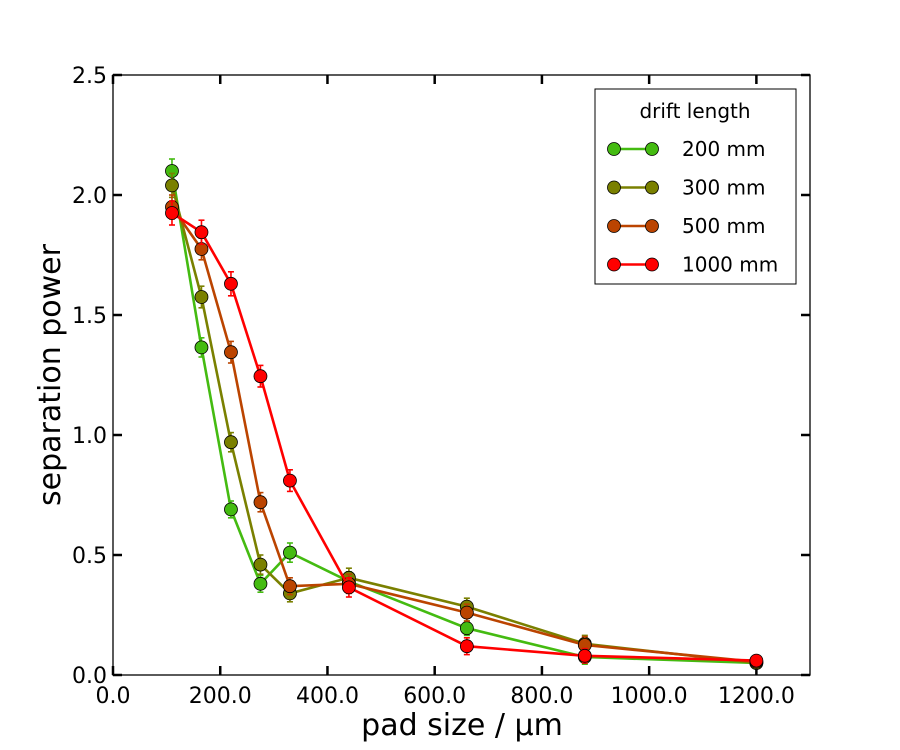 This screenshot has width=900, height=750. I want to click on legend-item: 1000 mm, so click(692, 265).